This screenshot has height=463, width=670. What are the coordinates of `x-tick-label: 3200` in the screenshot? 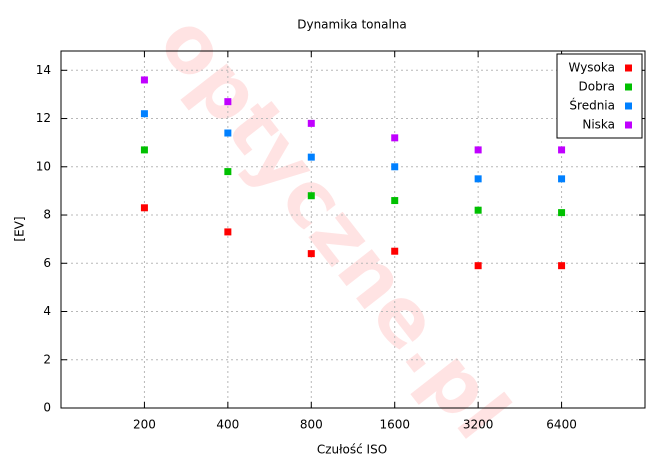 It's located at (478, 425).